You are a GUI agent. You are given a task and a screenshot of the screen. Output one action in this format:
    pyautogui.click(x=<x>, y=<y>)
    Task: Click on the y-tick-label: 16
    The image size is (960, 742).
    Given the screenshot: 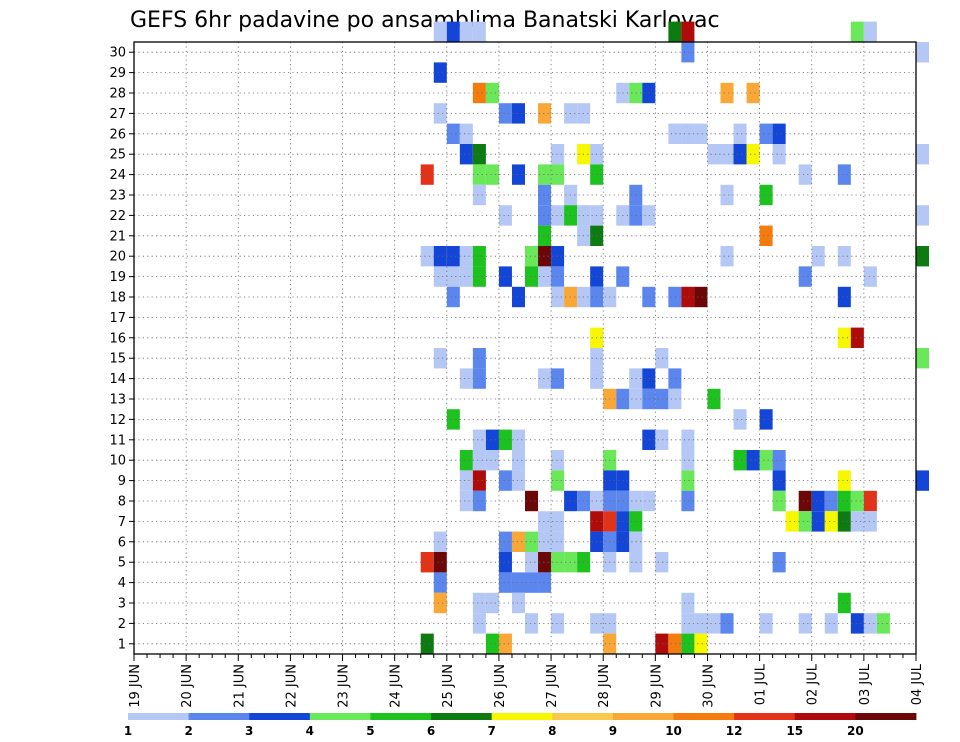 What is the action you would take?
    pyautogui.click(x=117, y=338)
    